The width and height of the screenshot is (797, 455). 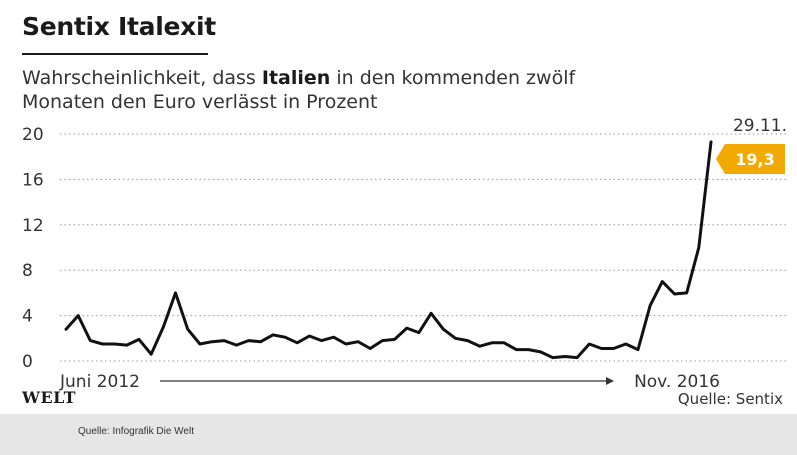 What do you see at coordinates (119, 26) in the screenshot?
I see `chart-title: Sentix Italexit` at bounding box center [119, 26].